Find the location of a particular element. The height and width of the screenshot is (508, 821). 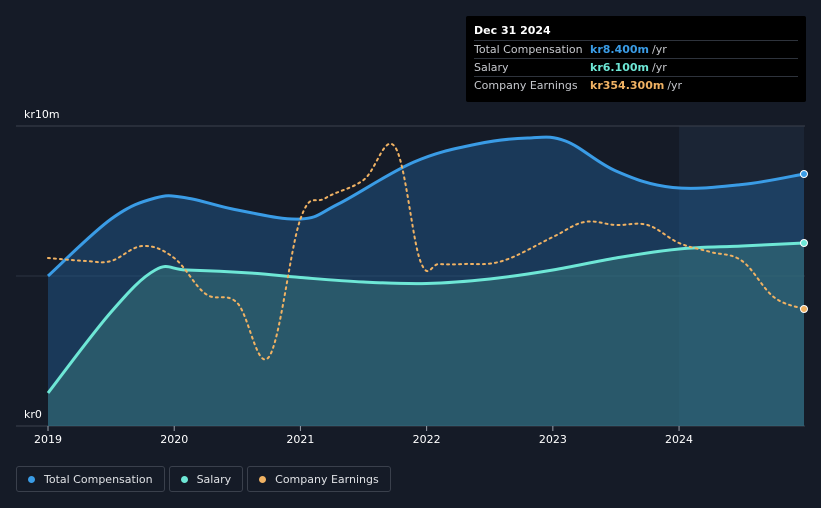

tooltip-row-total-compensation: Total Compensation kr8.400m /yr is located at coordinates (636, 50).